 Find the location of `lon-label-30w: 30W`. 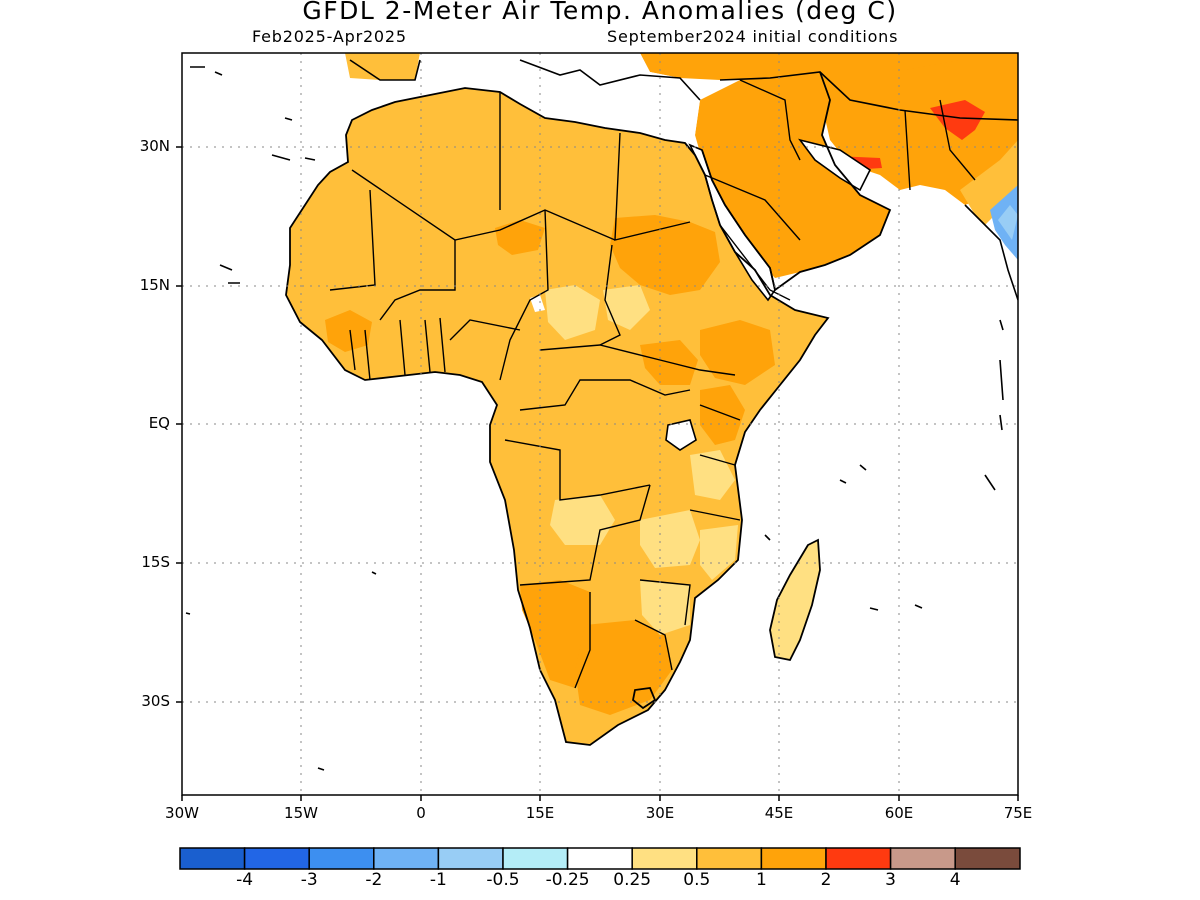

lon-label-30w: 30W is located at coordinates (182, 813).